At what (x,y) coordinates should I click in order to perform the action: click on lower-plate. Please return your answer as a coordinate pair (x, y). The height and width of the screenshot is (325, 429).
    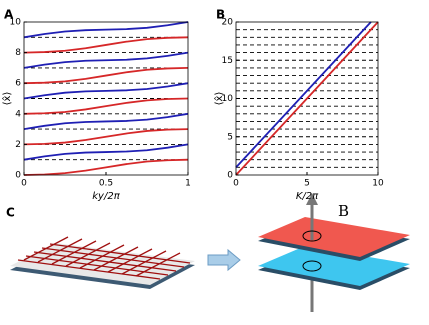
    Looking at the image, I should click on (334, 266).